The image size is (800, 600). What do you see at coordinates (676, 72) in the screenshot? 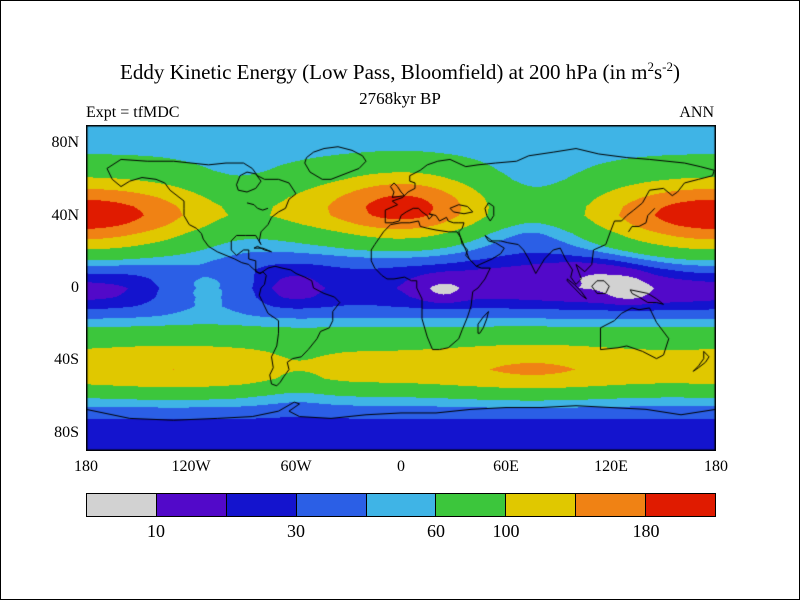
I see `chart-title-suffix: )` at bounding box center [676, 72].